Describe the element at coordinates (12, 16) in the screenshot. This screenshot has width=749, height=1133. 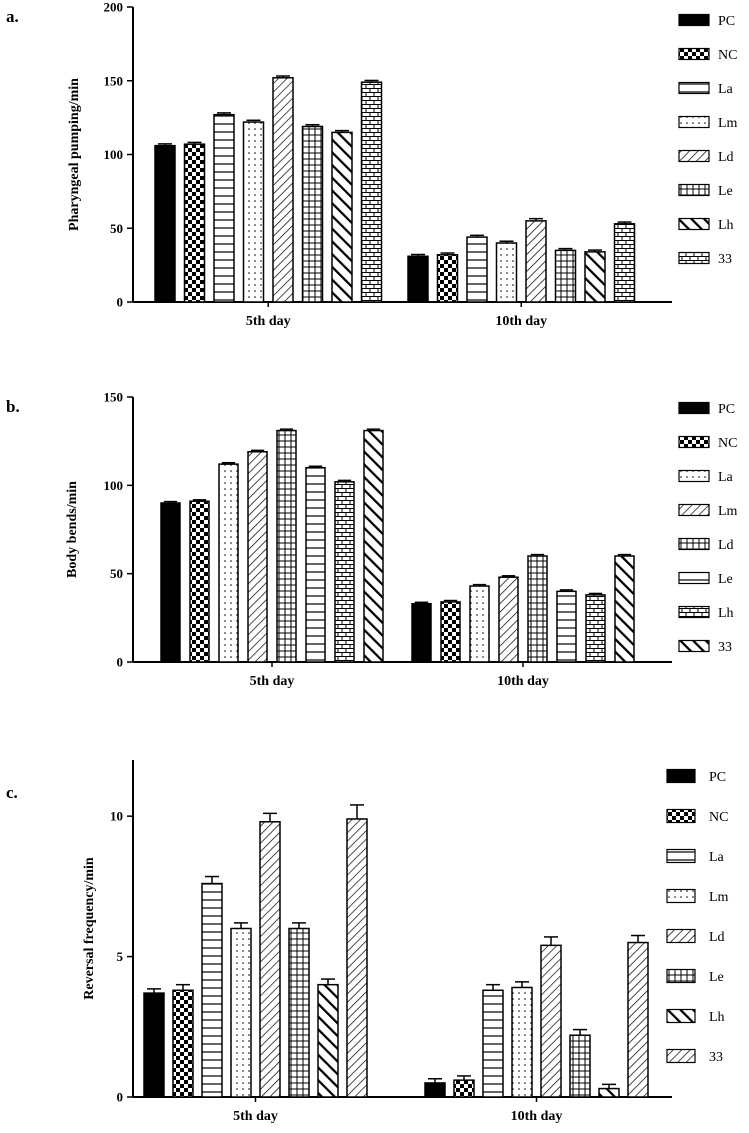
I see `panel-letter: a.` at that location.